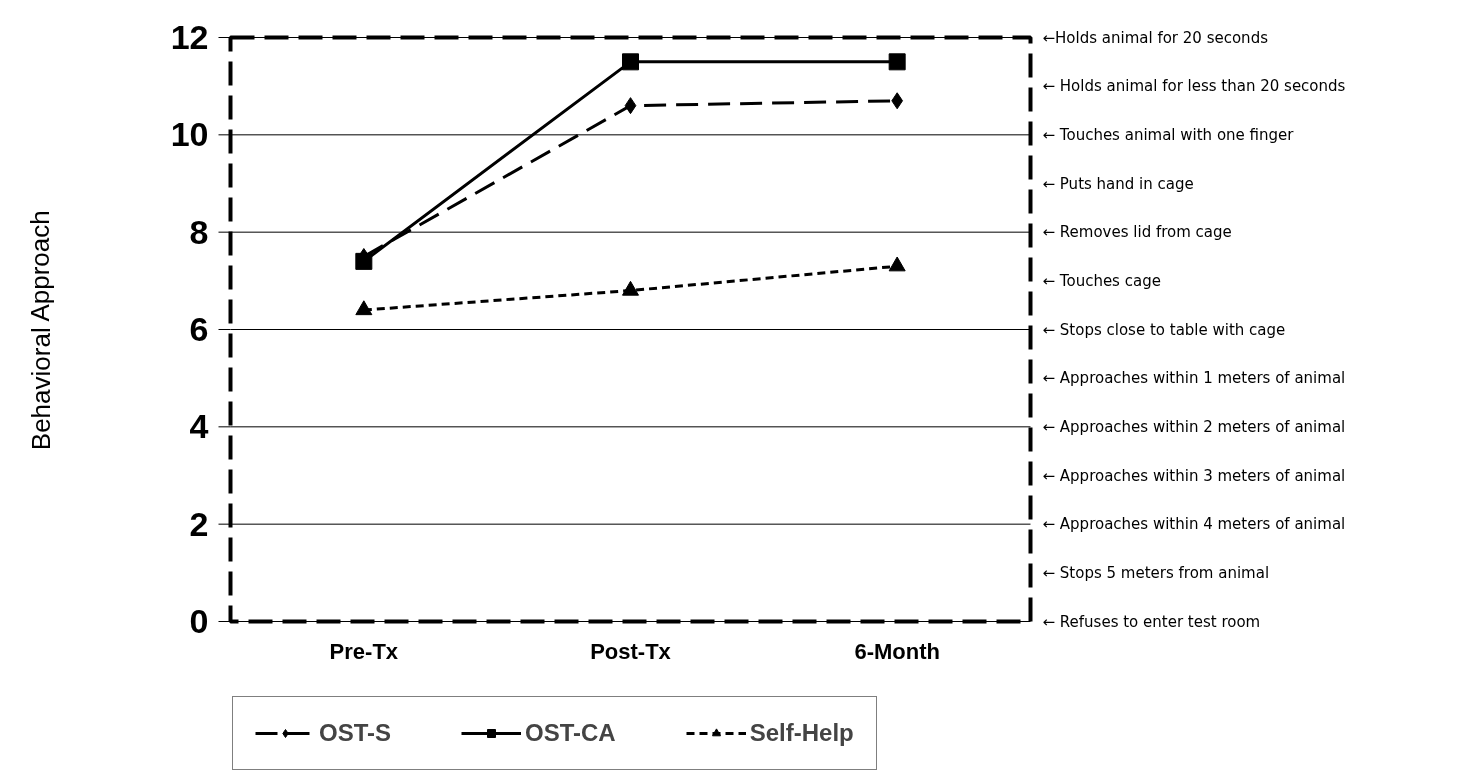  I want to click on legend-label: OST-CA, so click(570, 733).